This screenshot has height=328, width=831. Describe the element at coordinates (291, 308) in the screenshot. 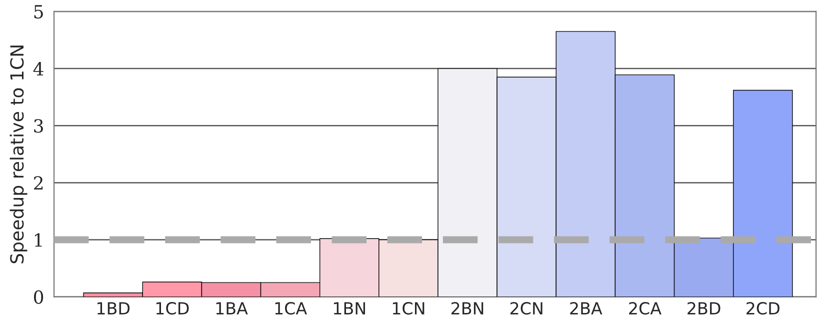

I see `x-tick-label: 1CA` at that location.